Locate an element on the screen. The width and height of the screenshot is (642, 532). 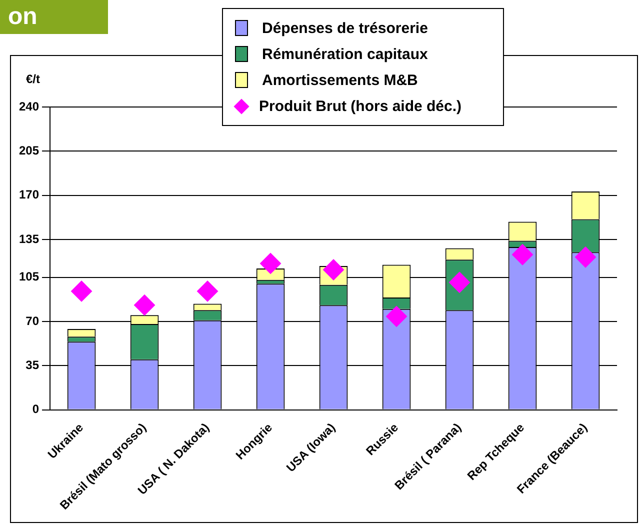
y-tick-label: 135 is located at coordinates (29, 239).